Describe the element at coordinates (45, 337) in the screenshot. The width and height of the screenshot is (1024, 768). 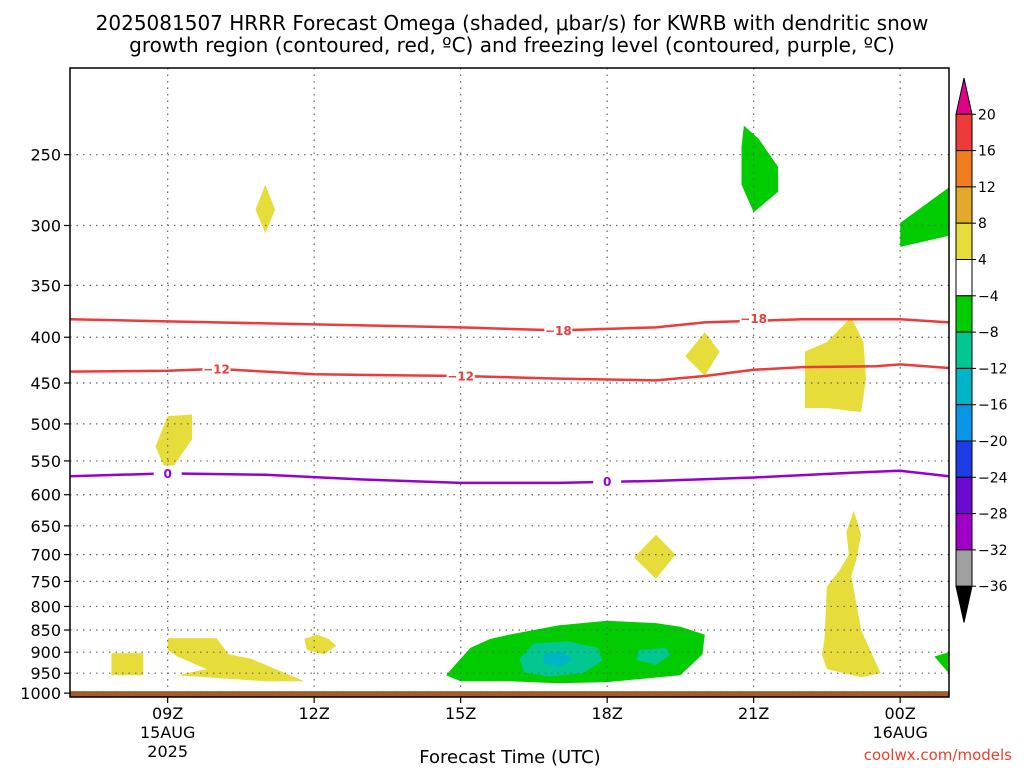
I see `y-tick-label: 400` at that location.